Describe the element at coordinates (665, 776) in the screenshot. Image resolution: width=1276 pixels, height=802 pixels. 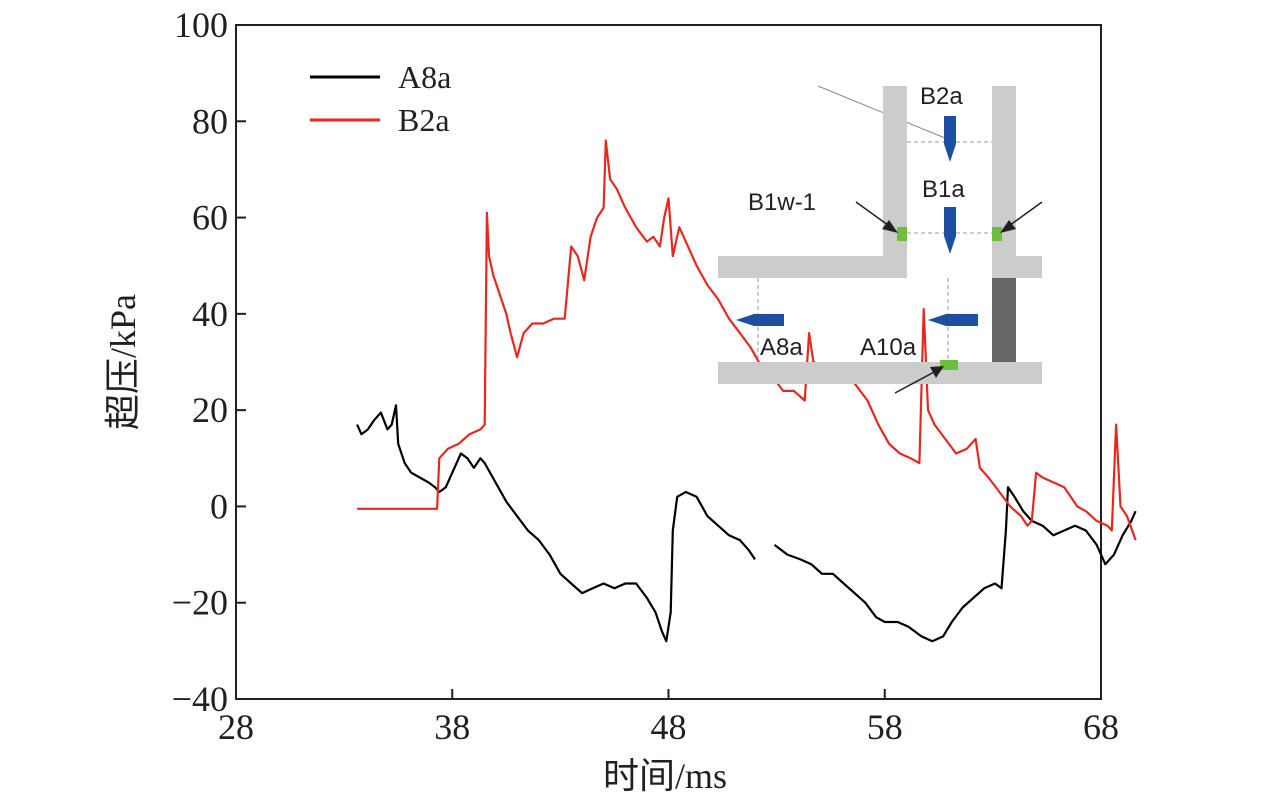
I see `x-axis-label: 时间/ms` at that location.